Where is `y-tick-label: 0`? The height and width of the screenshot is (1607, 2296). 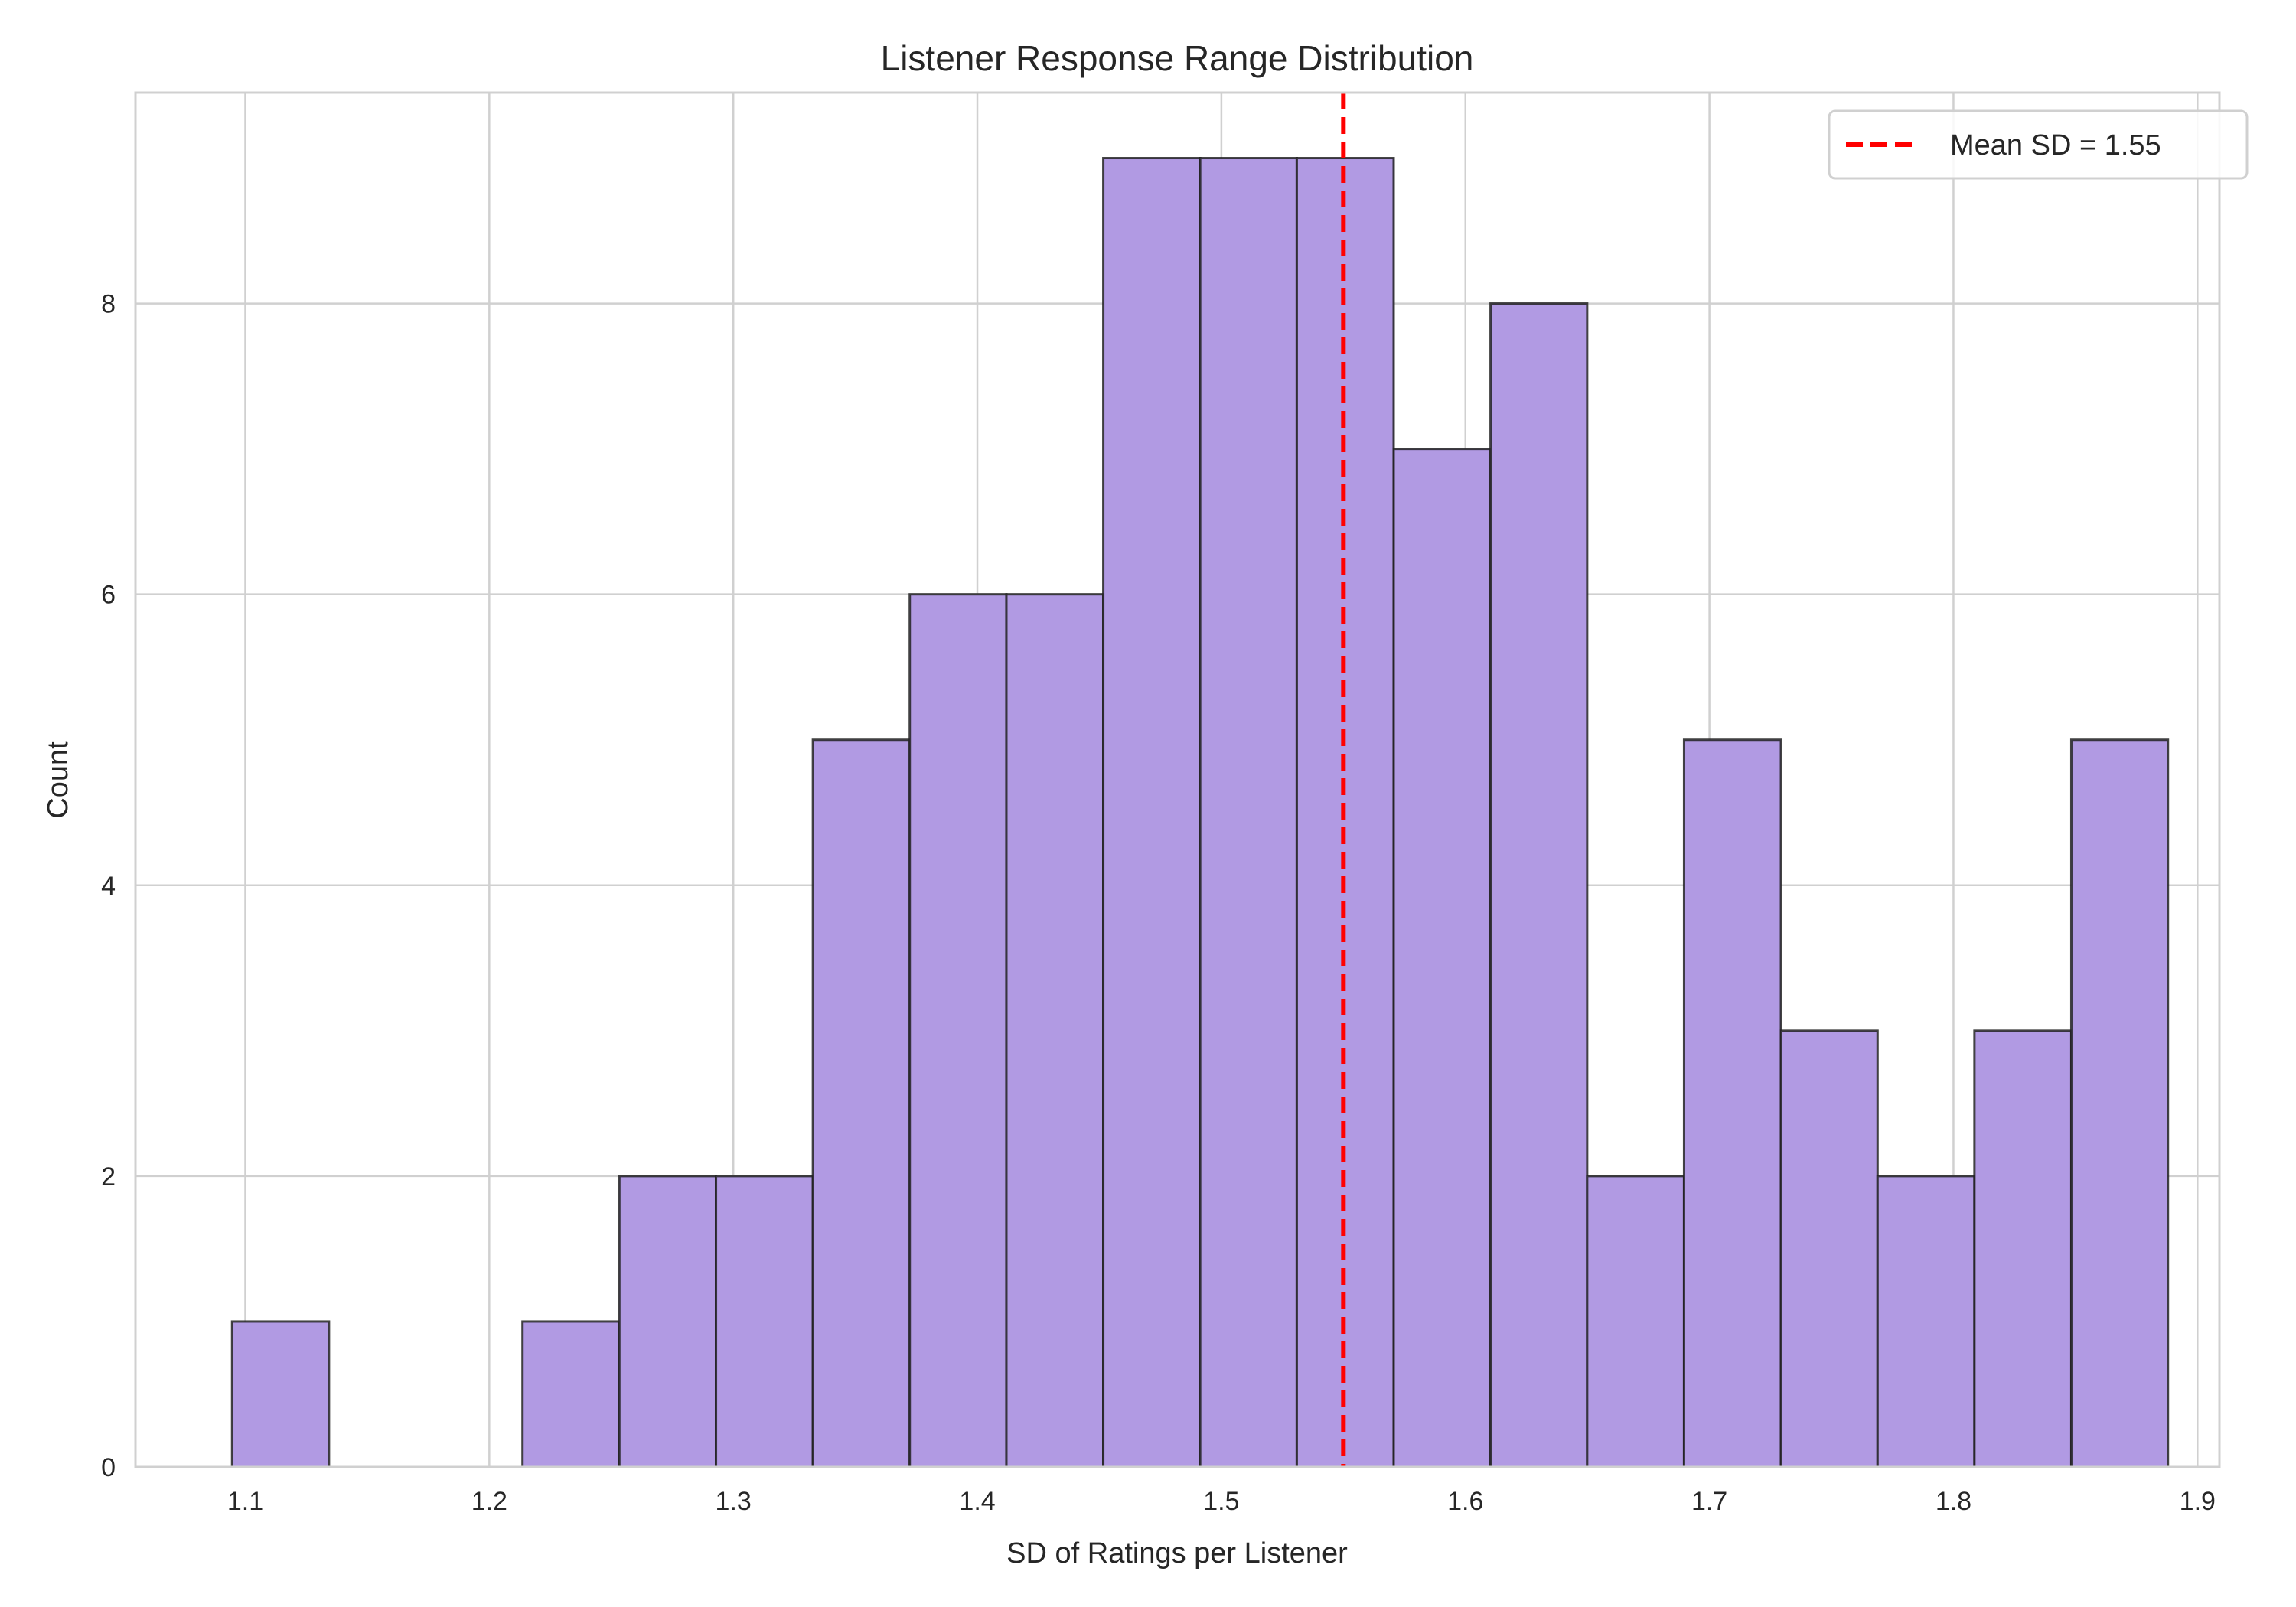 y-tick-label: 0 is located at coordinates (108, 1467).